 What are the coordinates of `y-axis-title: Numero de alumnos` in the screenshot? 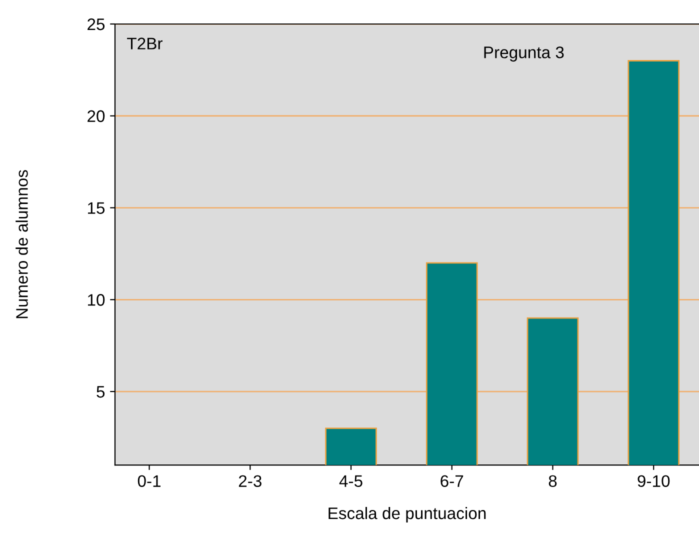 It's located at (22, 244).